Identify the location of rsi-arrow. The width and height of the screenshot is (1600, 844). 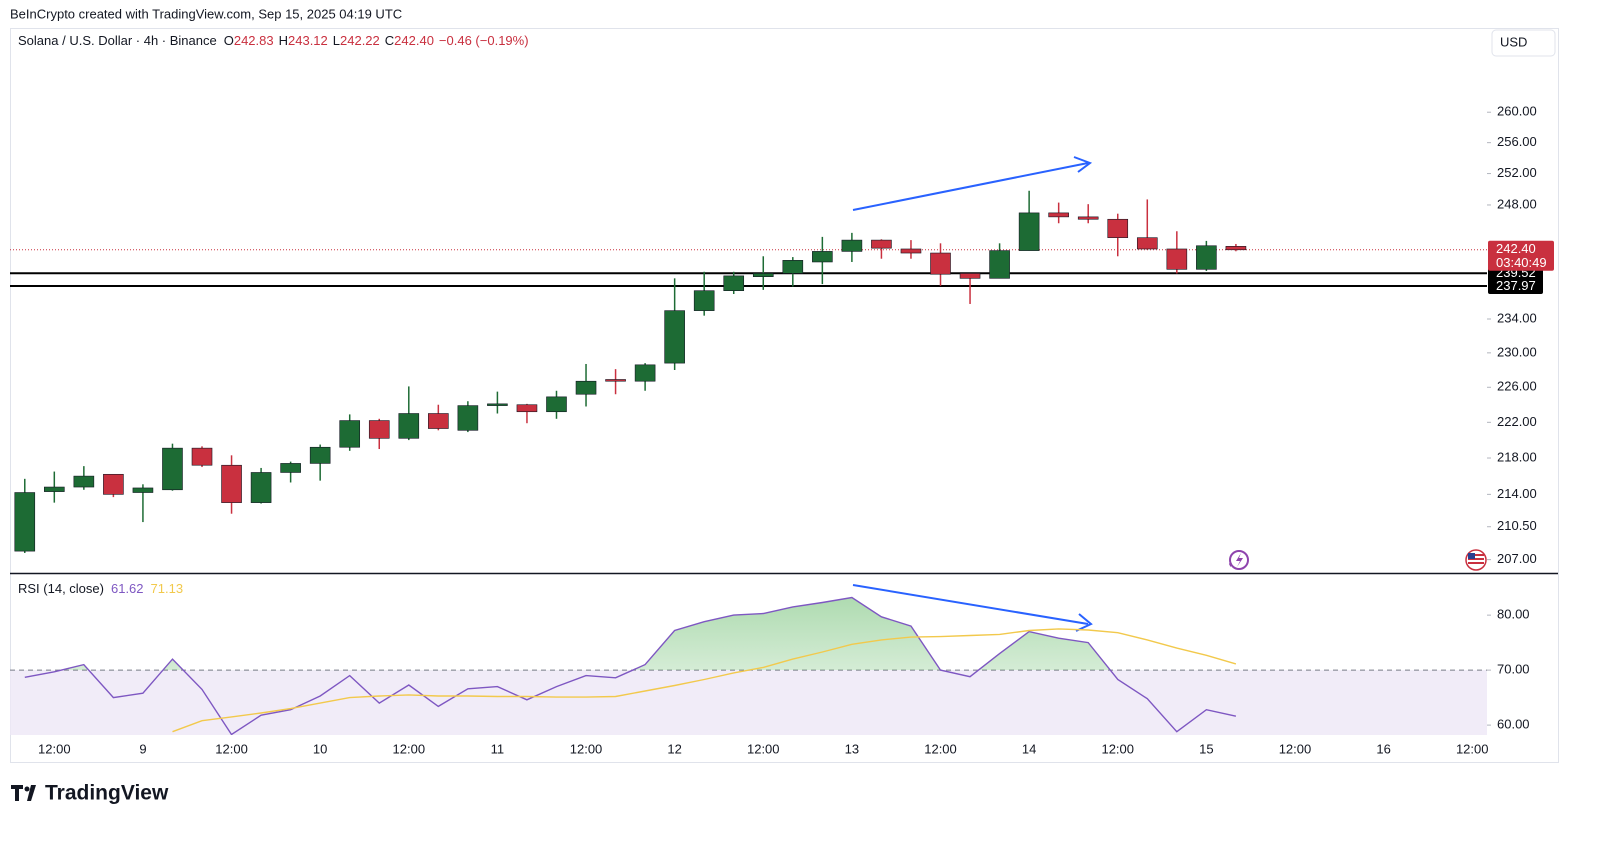
(970, 604).